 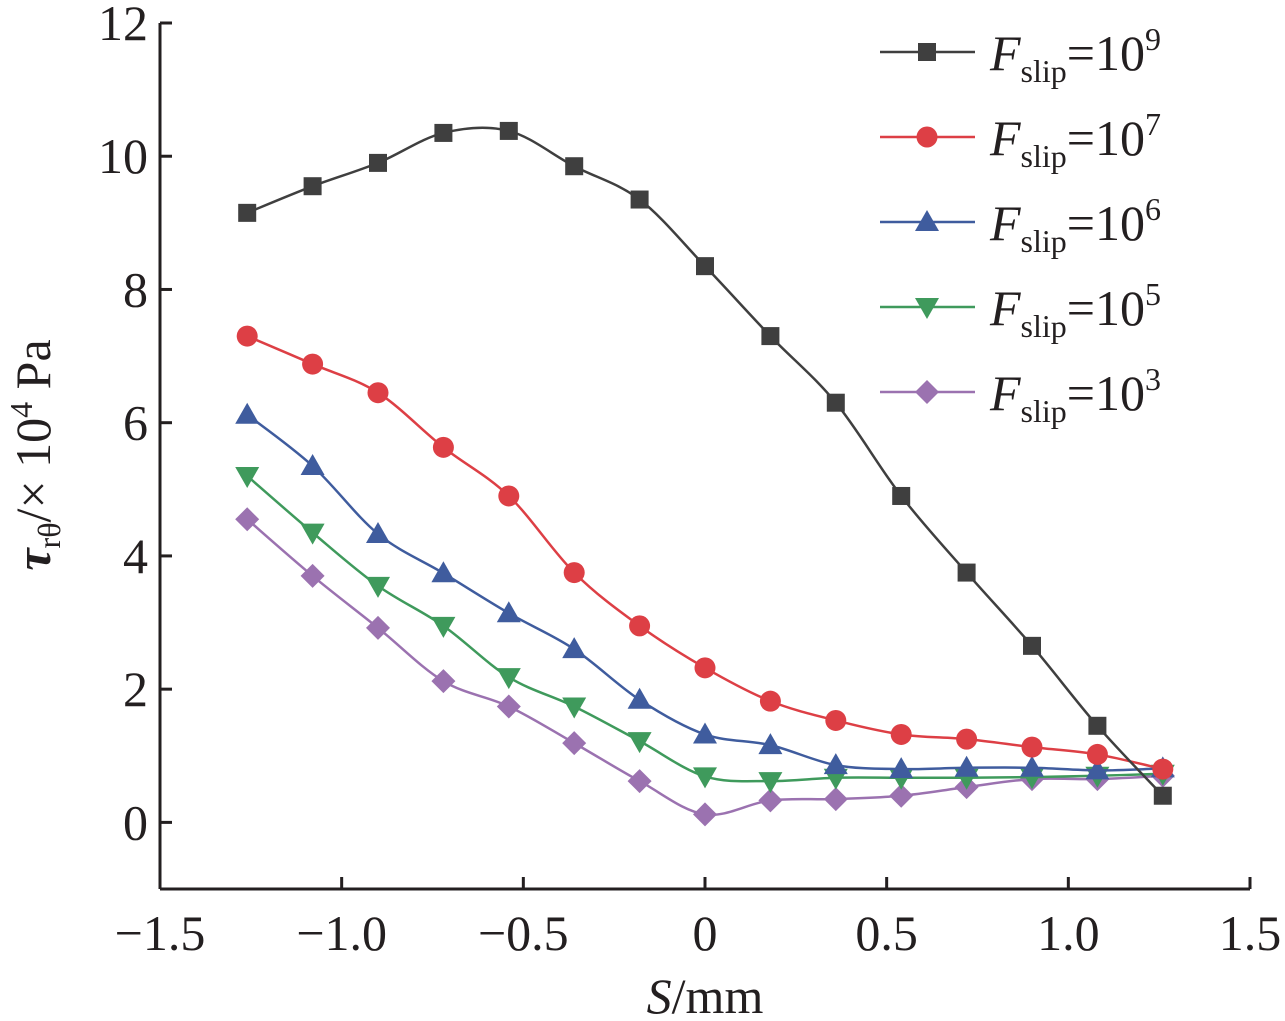 I want to click on legend-label: Fslip=107, so click(x=1075, y=140).